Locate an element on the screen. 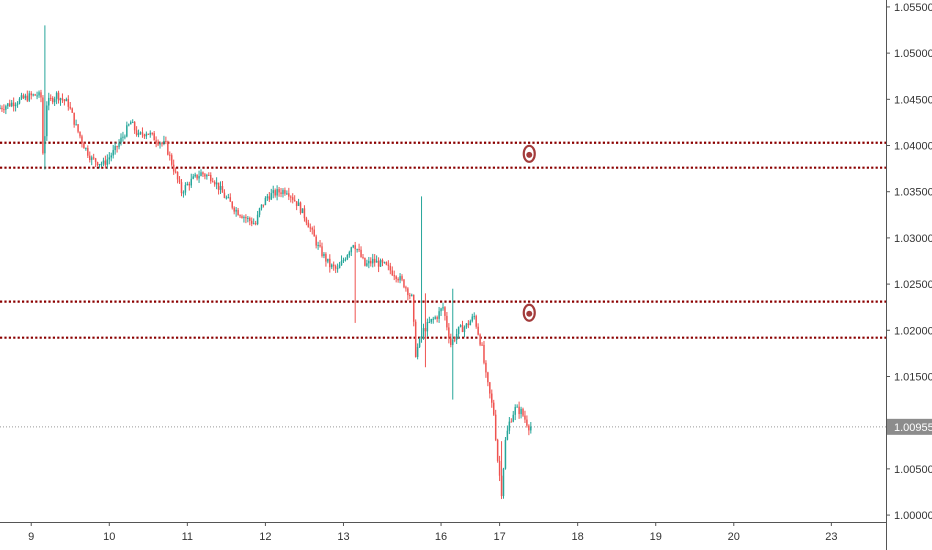 The width and height of the screenshot is (932, 550). price-tick-label: 1.05500 is located at coordinates (913, 8).